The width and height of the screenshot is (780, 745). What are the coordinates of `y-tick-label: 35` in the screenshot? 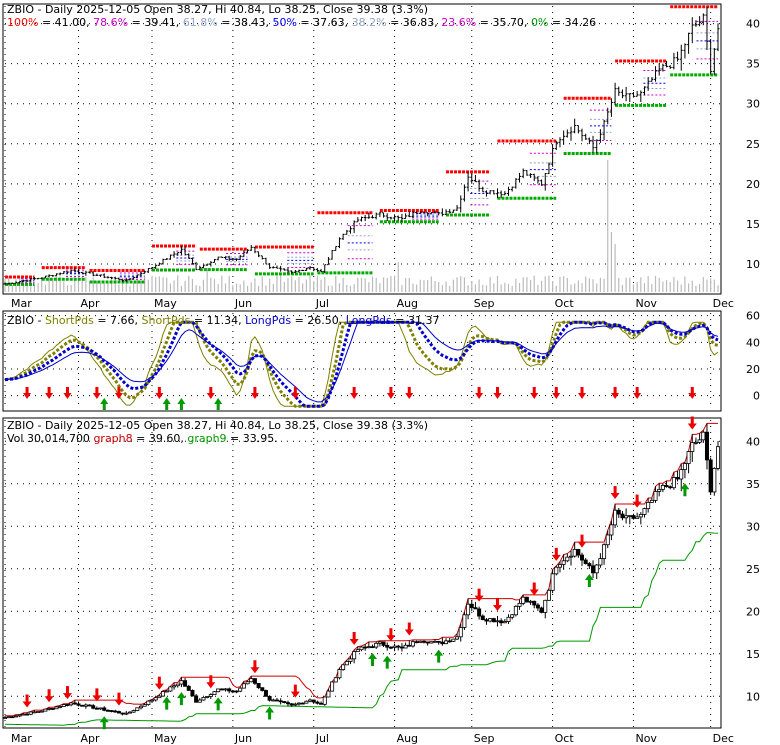 It's located at (753, 64).